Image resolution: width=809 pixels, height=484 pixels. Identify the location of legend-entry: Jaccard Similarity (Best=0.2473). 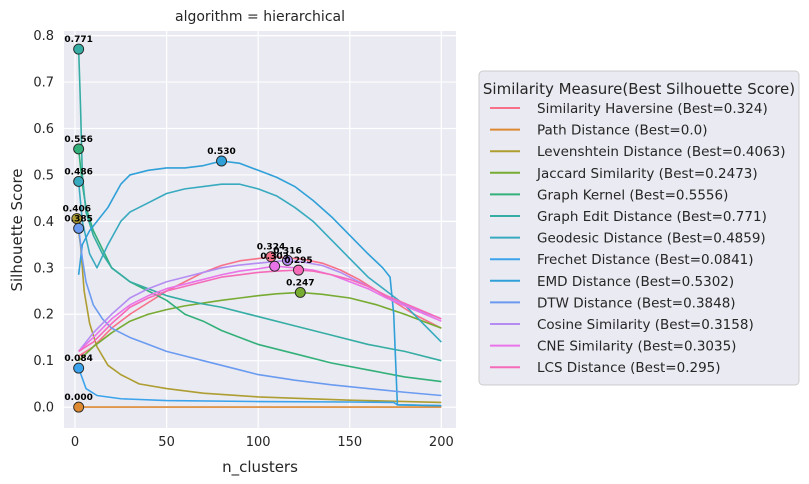
(647, 174).